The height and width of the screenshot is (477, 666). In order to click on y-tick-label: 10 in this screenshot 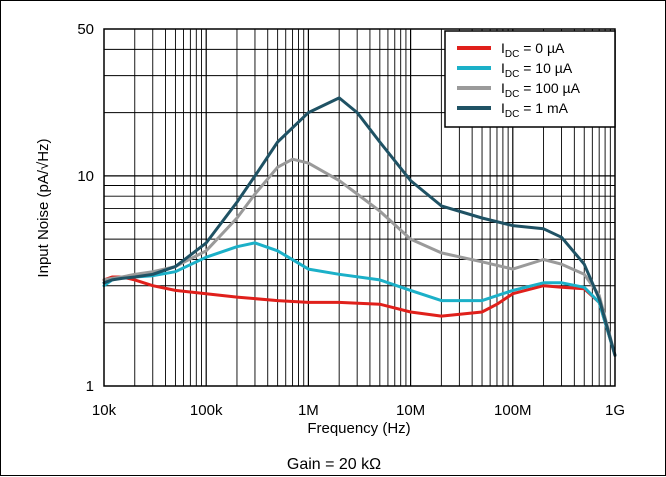, I will do `click(85, 176)`.